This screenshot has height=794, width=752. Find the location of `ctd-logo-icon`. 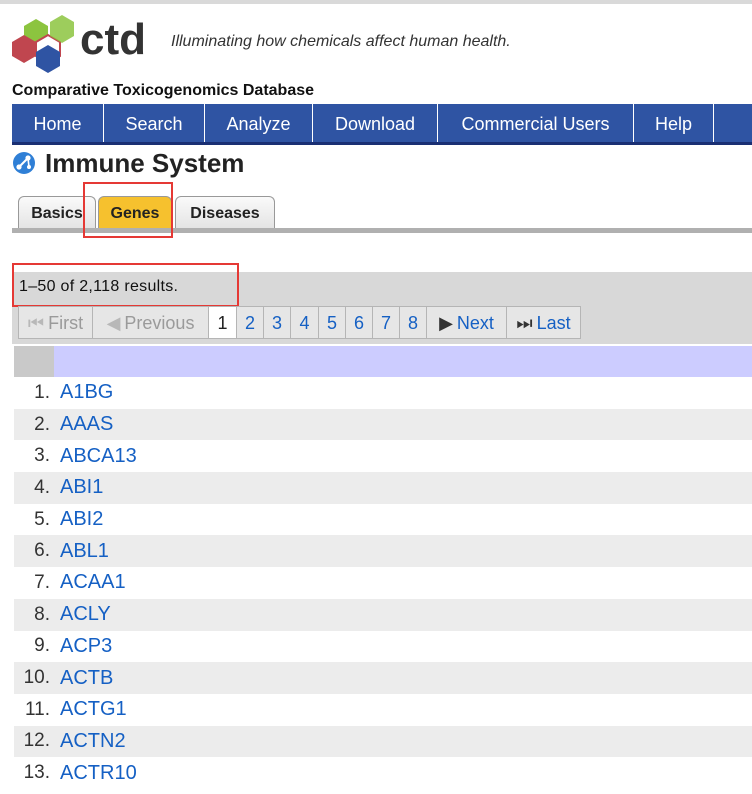

ctd-logo-icon is located at coordinates (44, 45).